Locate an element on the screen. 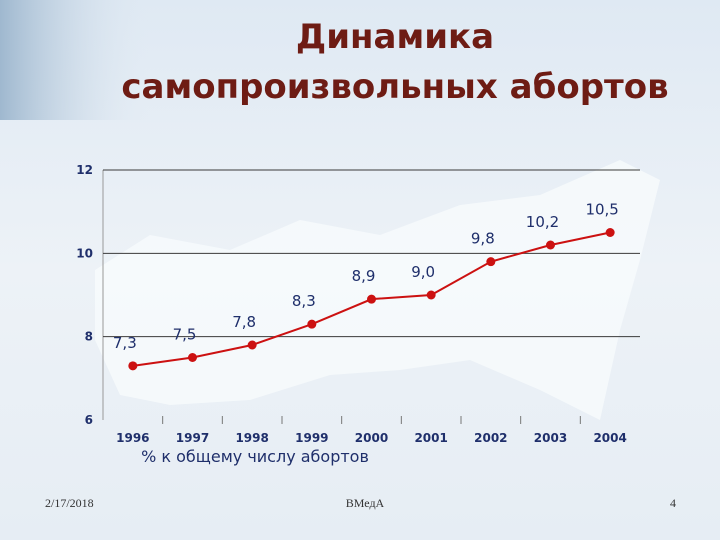  footer-page: 4 is located at coordinates (673, 503).